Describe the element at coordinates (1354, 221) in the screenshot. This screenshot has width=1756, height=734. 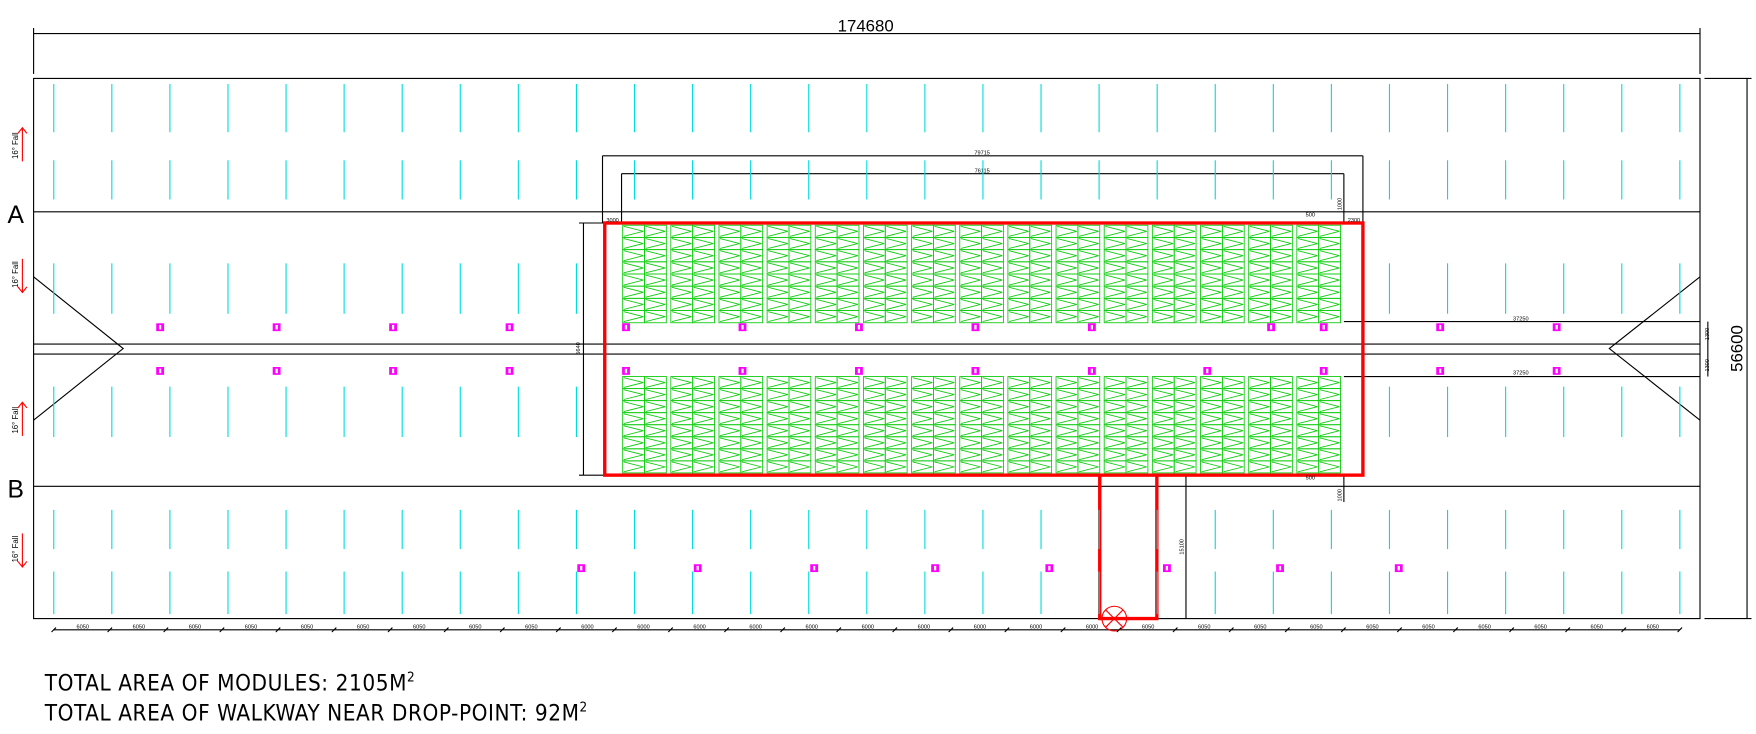
I see `dim-label: 2300` at that location.